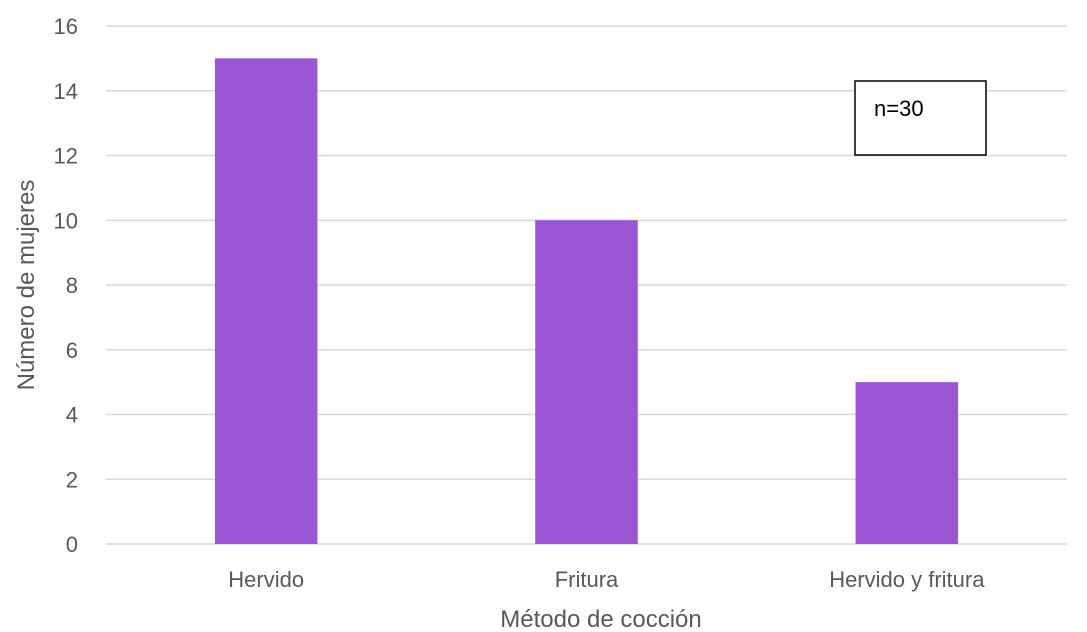  I want to click on y-axis-ticks: 0 2 4 6 8 10 12 14 16, so click(66, 285).